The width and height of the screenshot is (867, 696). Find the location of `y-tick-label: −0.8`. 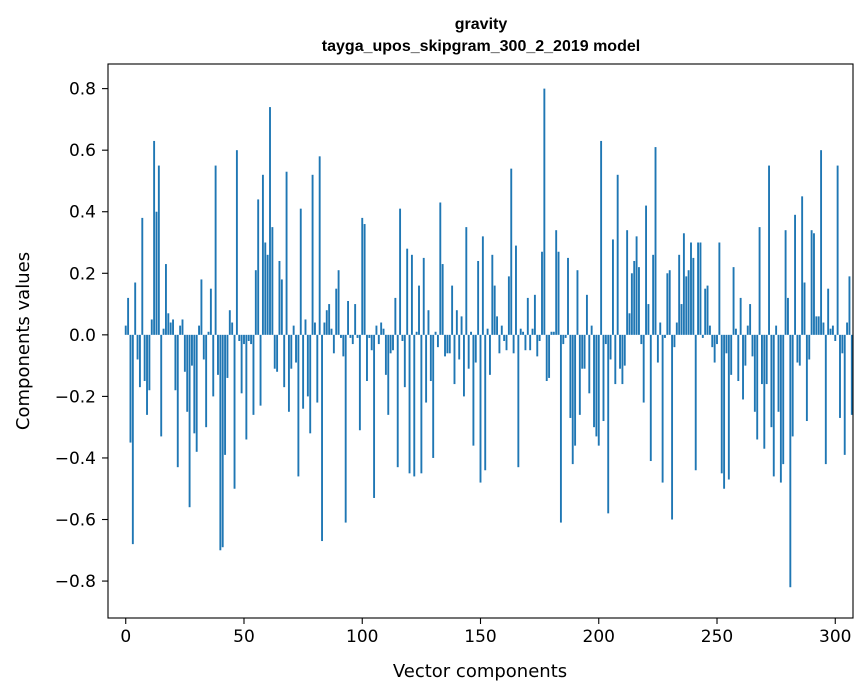

y-tick-label: −0.8 is located at coordinates (75, 582).